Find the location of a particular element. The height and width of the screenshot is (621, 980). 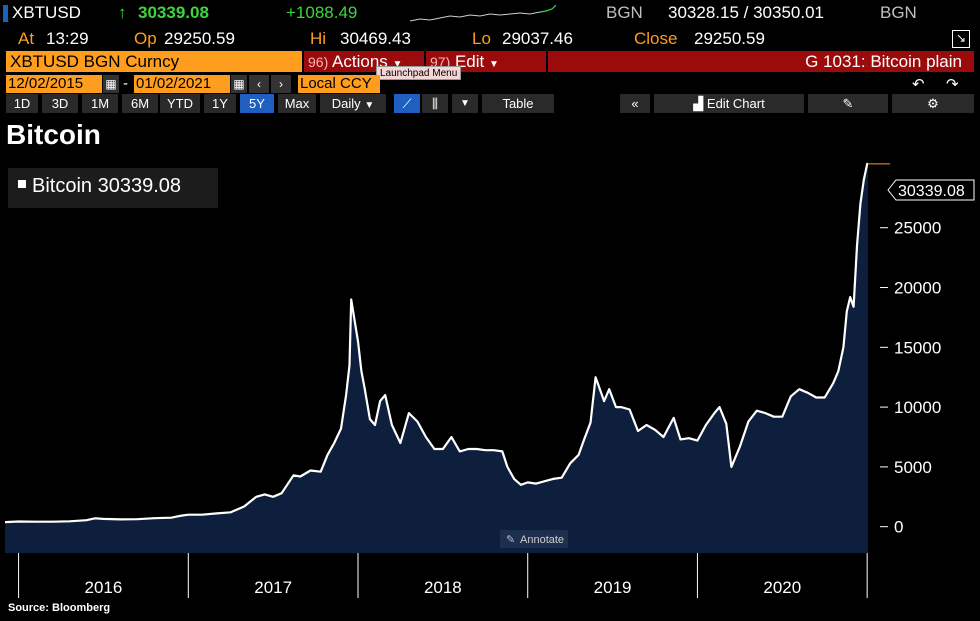

range-button-1d: 1D is located at coordinates (22, 103).